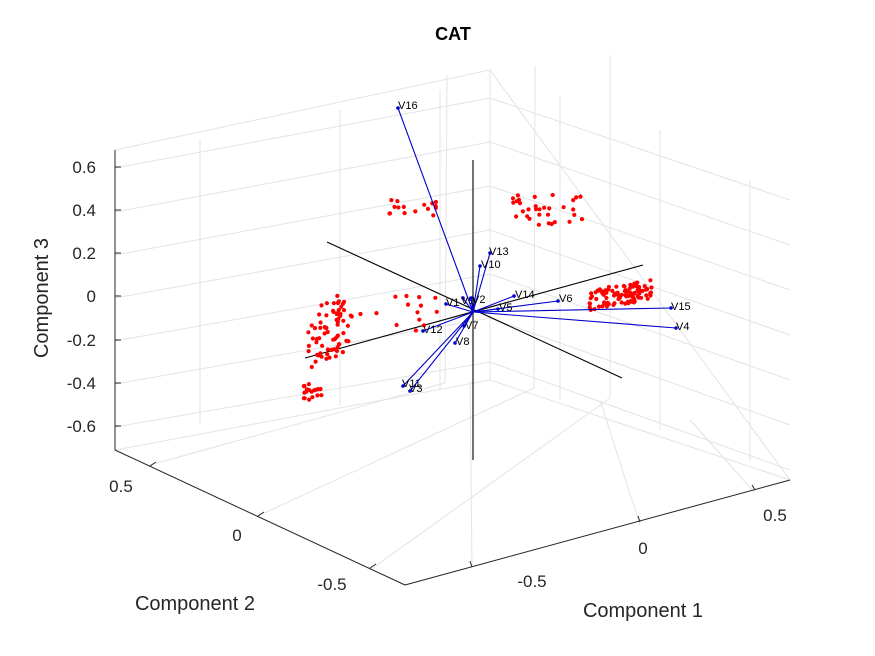 The image size is (875, 656). What do you see at coordinates (433, 330) in the screenshot?
I see `vector-label: V12` at bounding box center [433, 330].